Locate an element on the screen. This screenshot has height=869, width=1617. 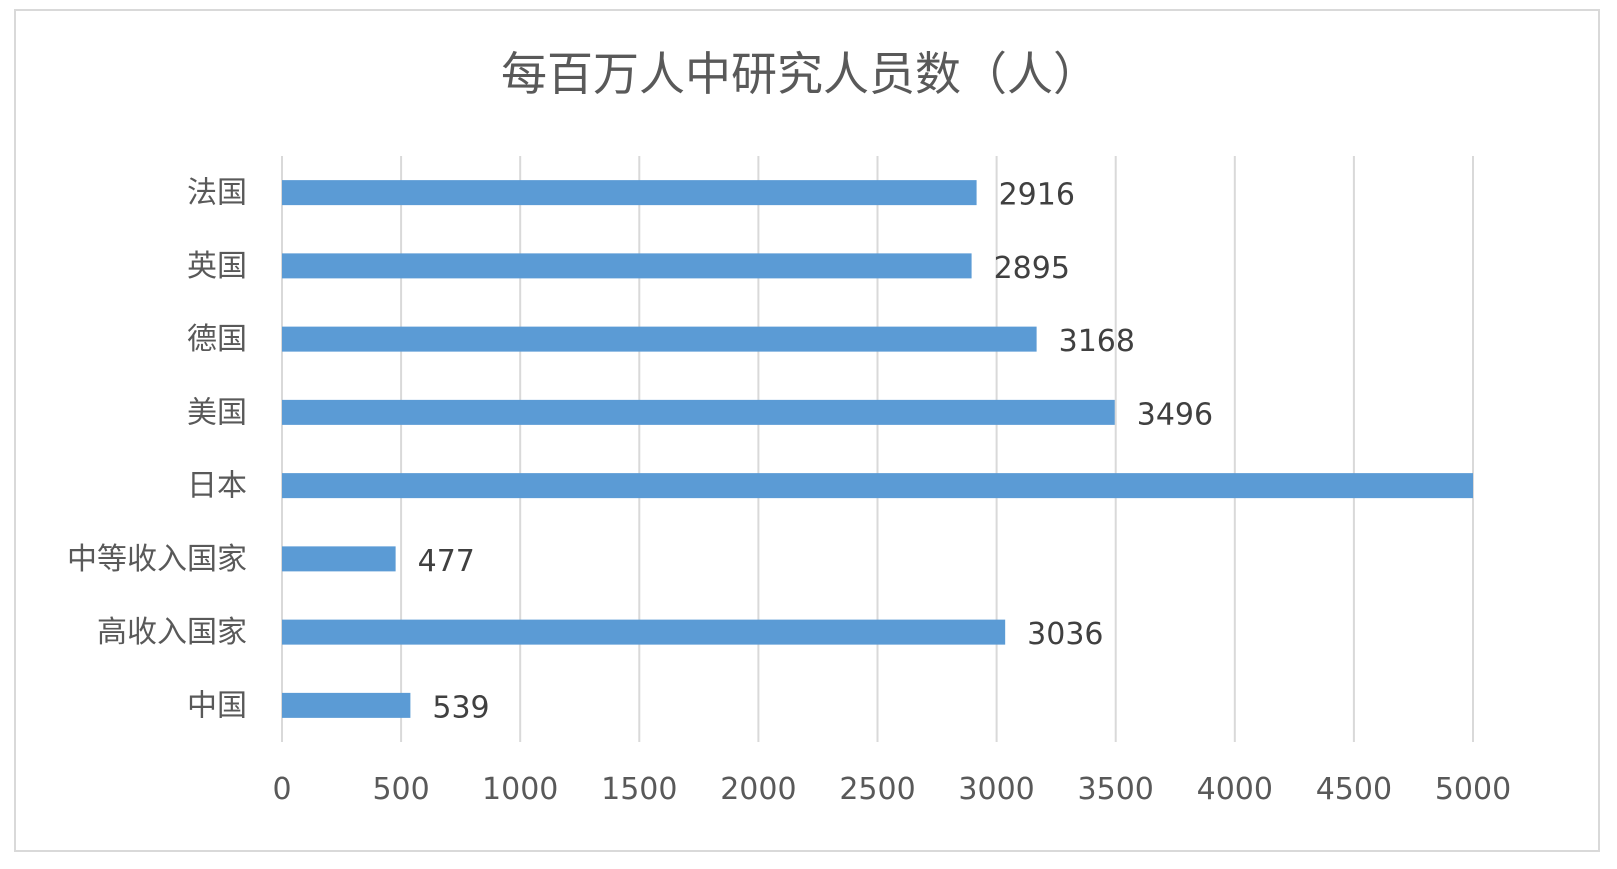
category-label: 德国 is located at coordinates (217, 339).